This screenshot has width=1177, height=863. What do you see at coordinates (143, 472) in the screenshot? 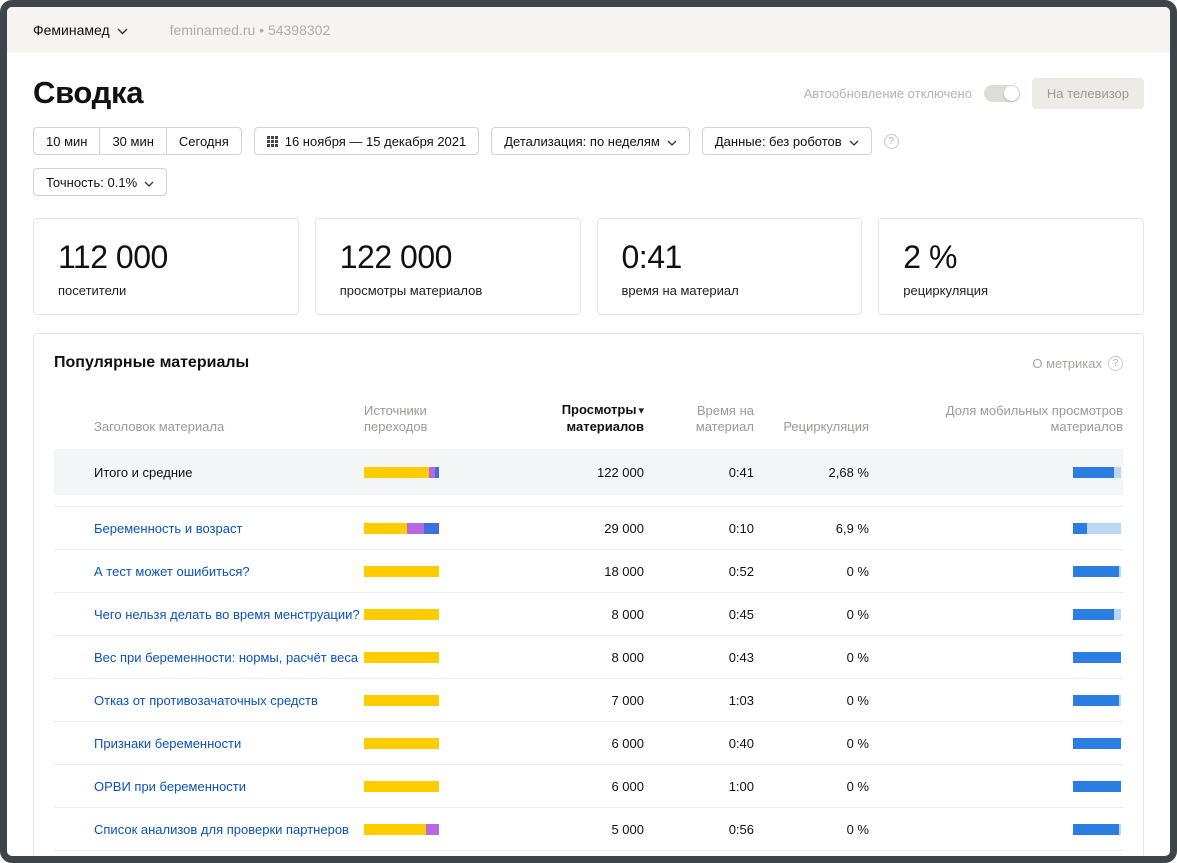
I see `material-title-link: Итого и средние` at bounding box center [143, 472].